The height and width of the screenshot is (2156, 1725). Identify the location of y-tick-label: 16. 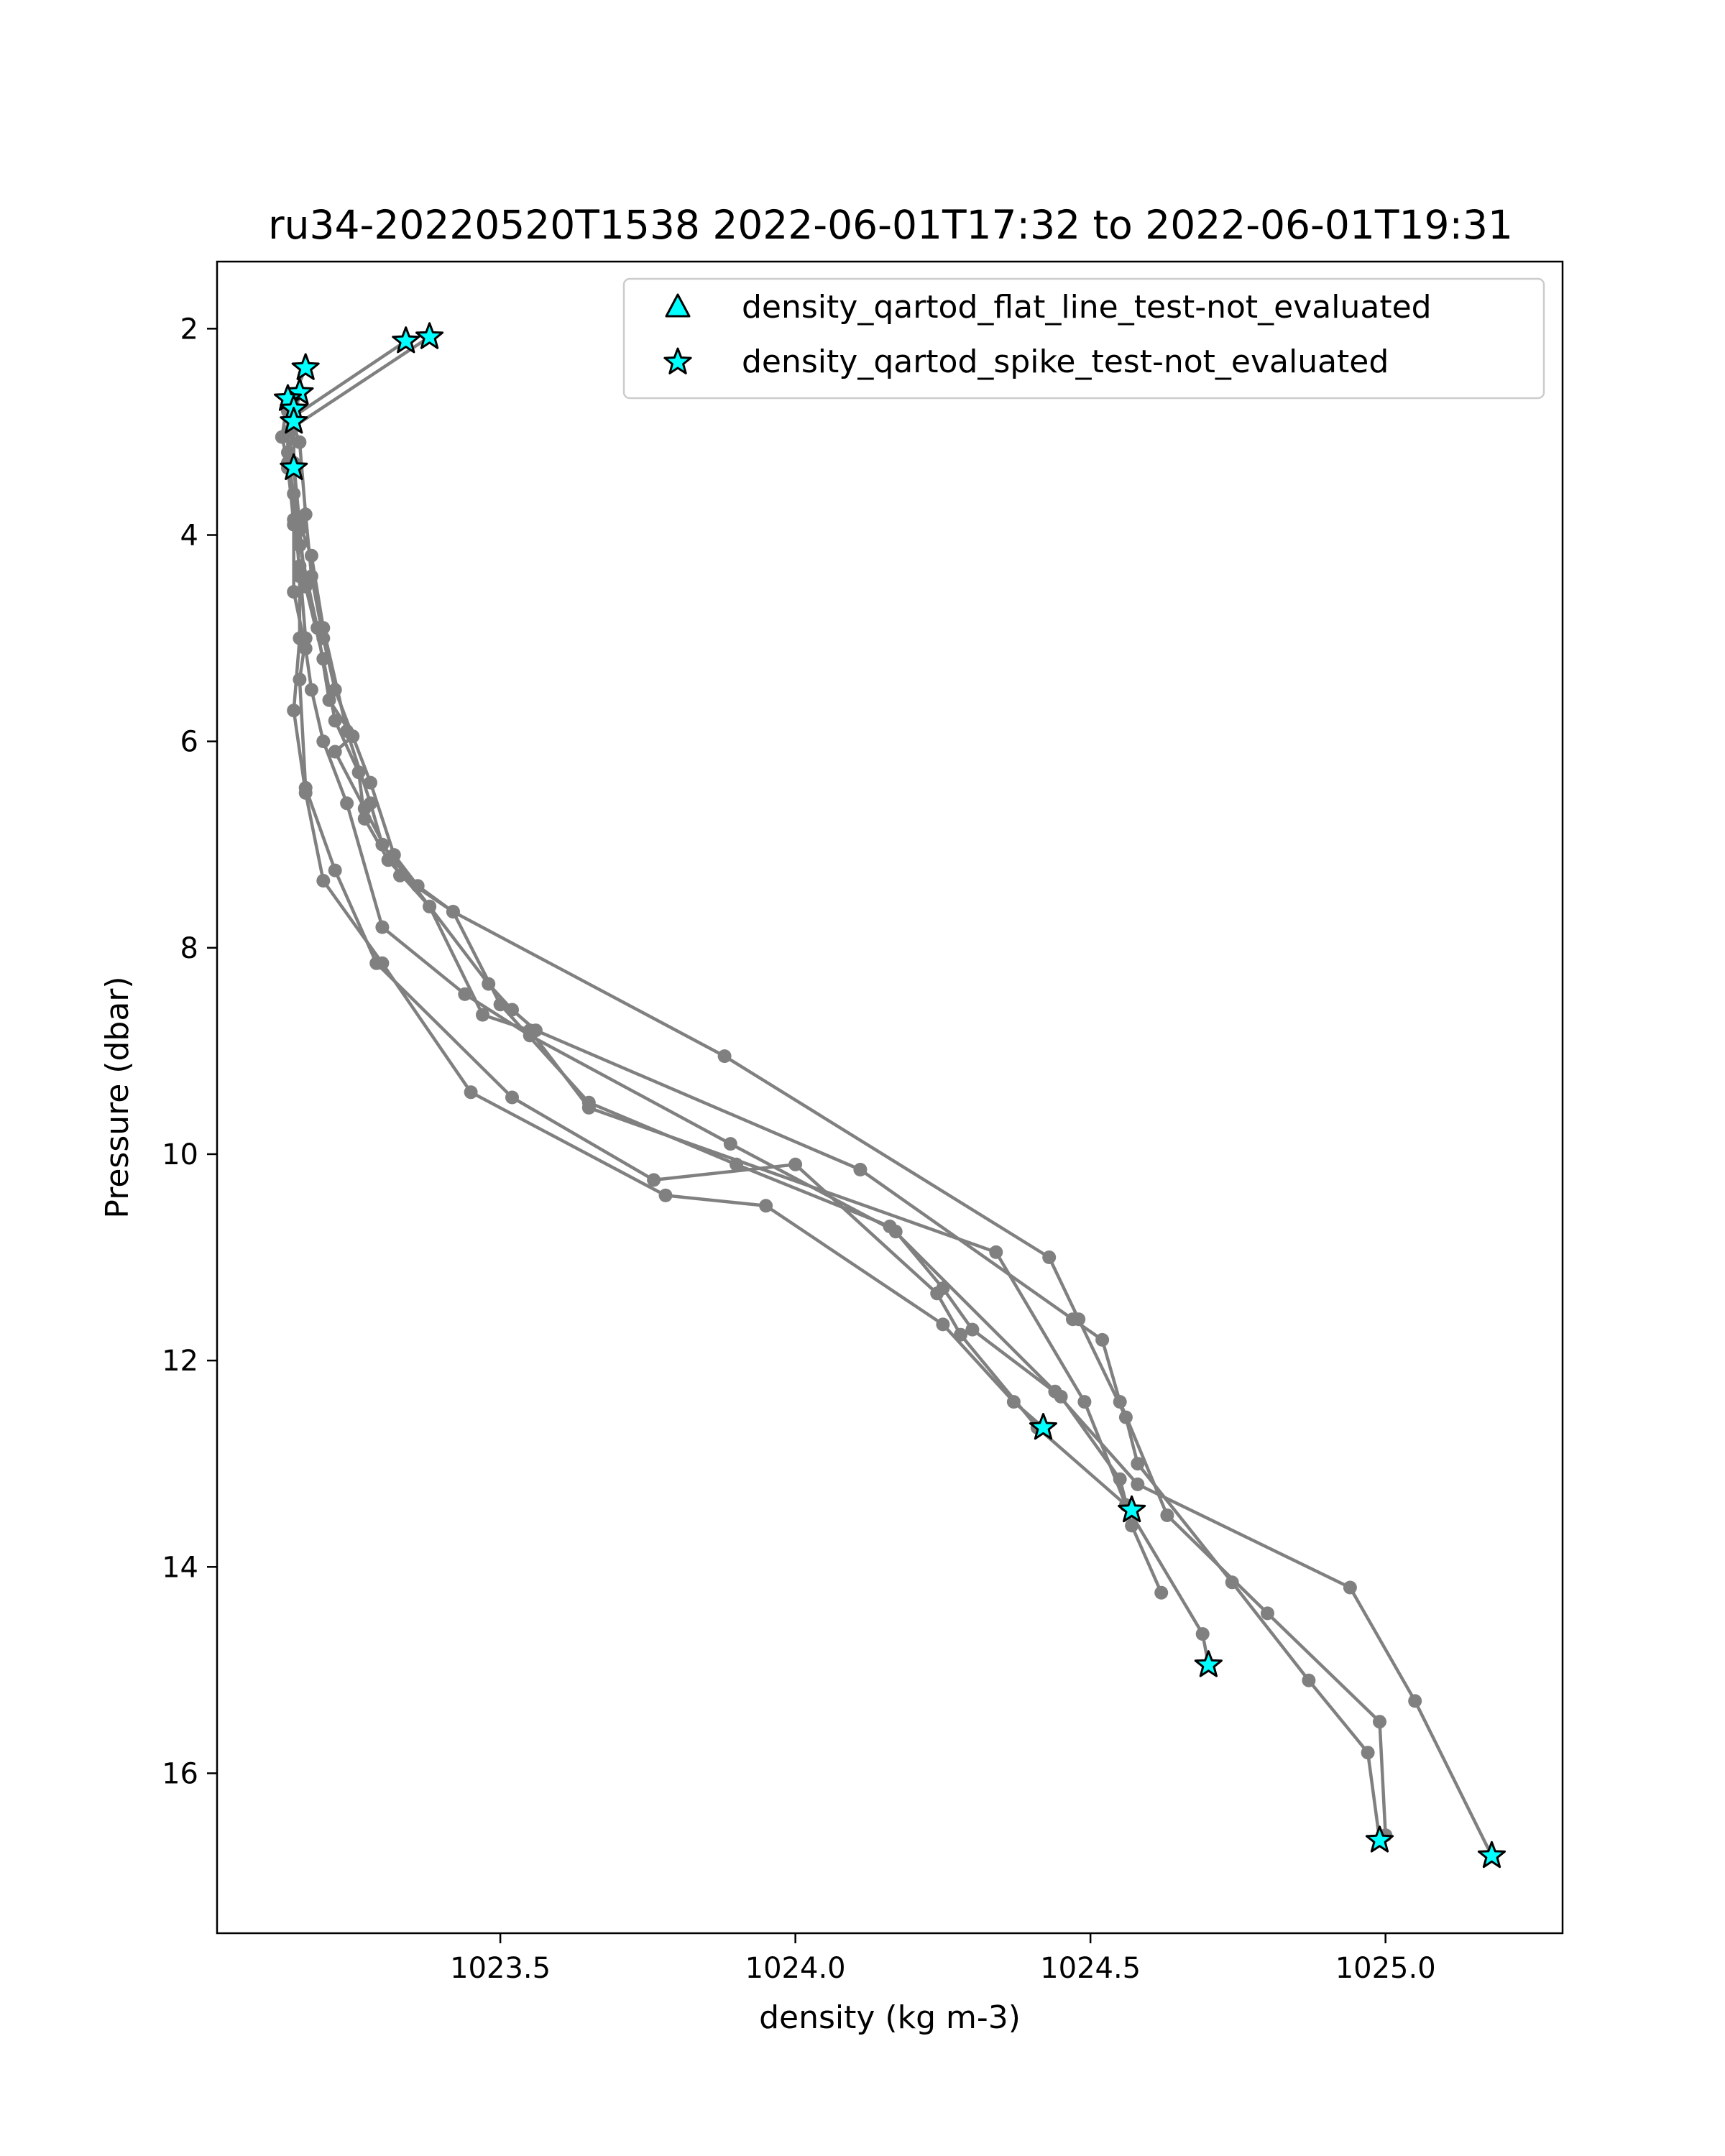
(180, 1773).